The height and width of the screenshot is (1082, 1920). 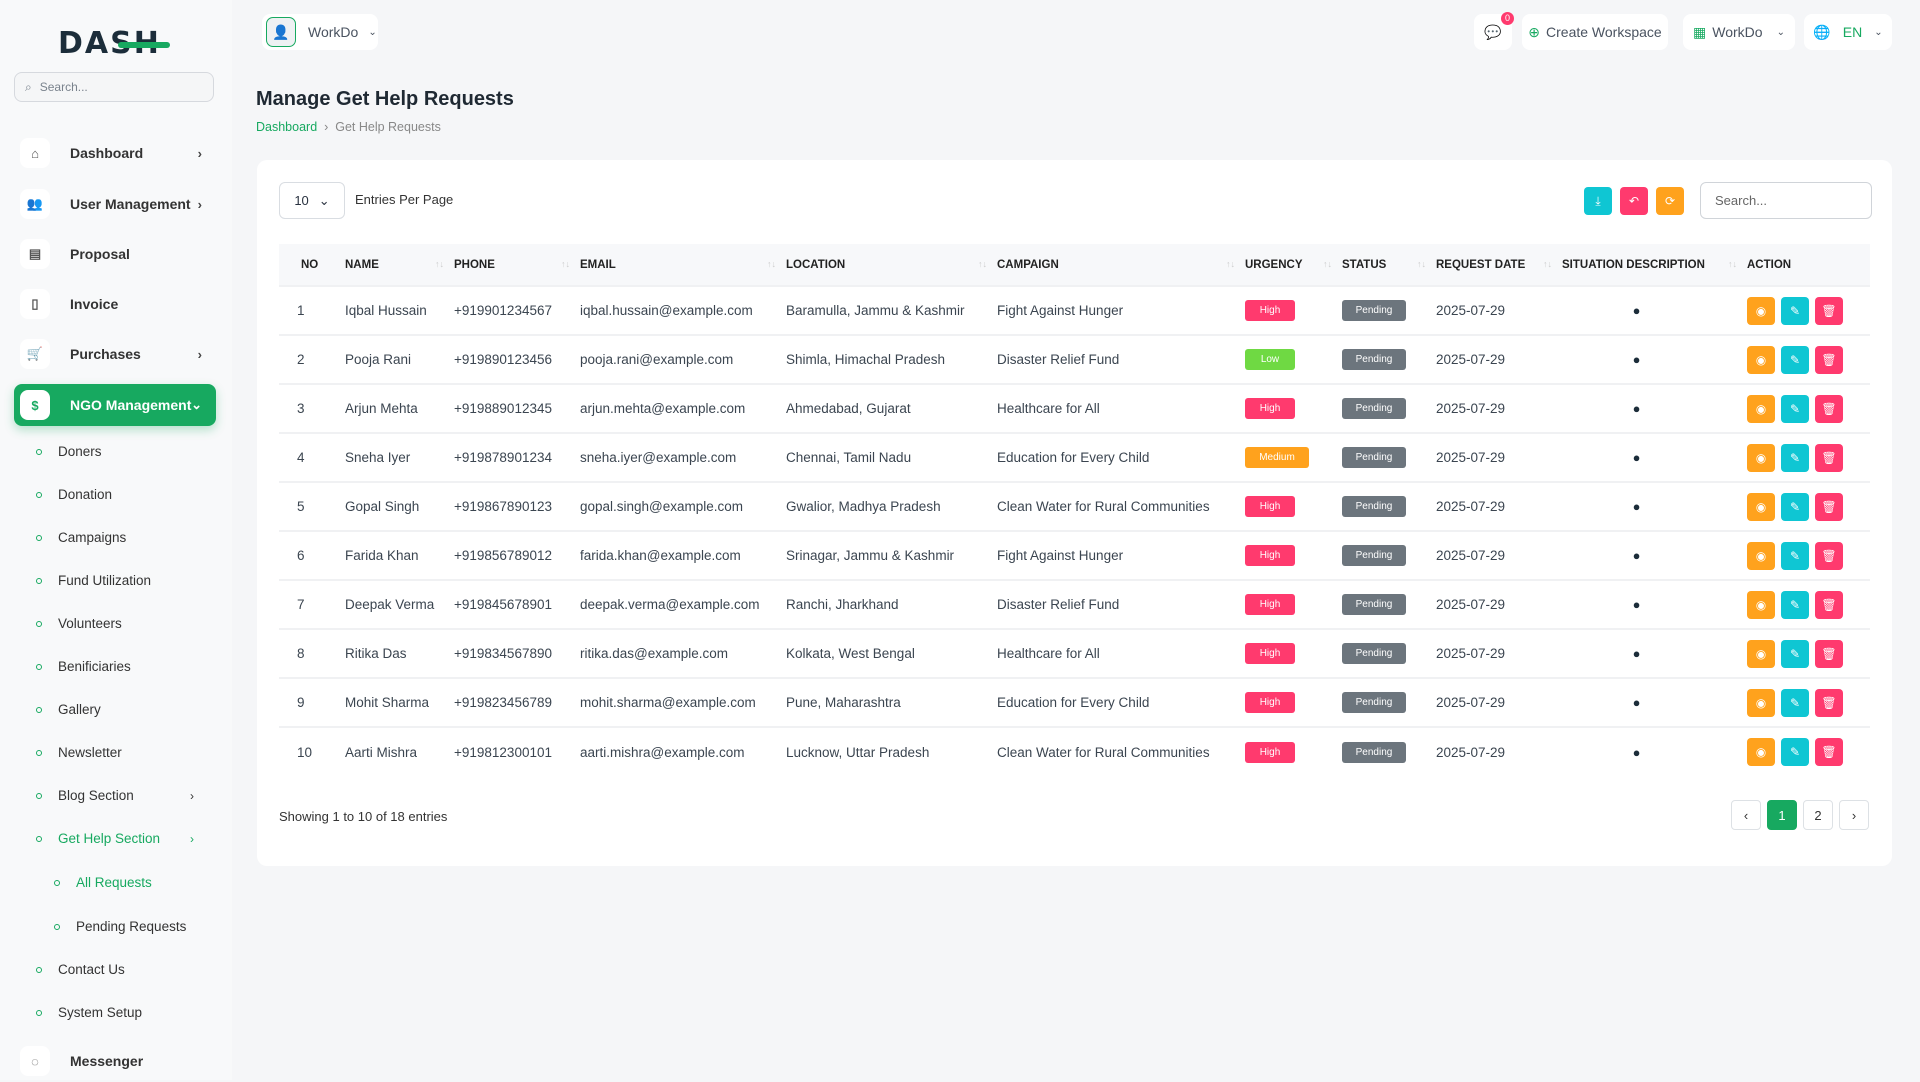 I want to click on sidebar-item-ngo-management: $ NGO Management ⌄, so click(x=115, y=405).